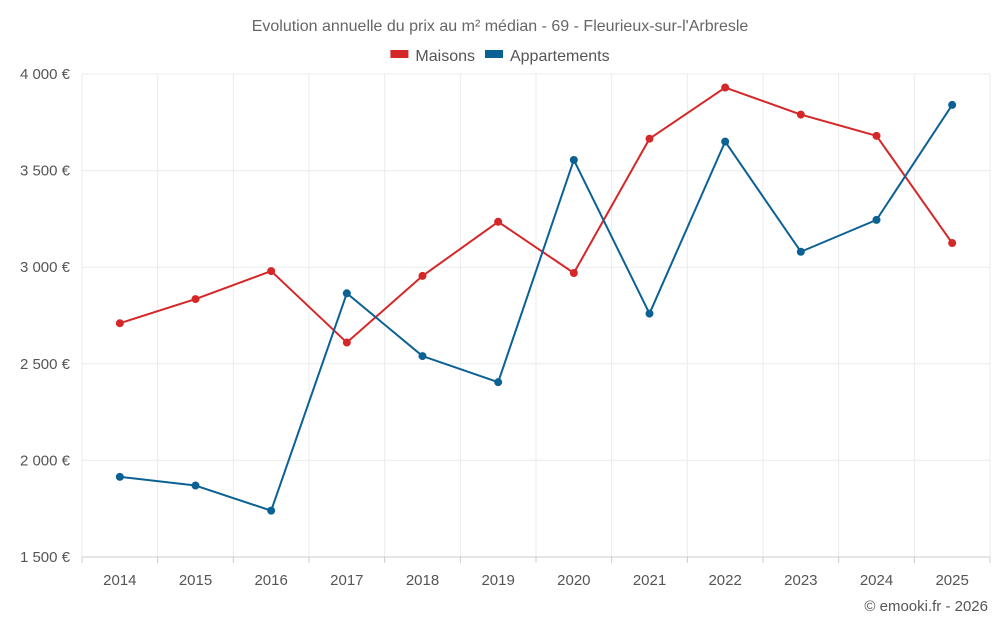  I want to click on x-tick-label: 2021, so click(649, 580).